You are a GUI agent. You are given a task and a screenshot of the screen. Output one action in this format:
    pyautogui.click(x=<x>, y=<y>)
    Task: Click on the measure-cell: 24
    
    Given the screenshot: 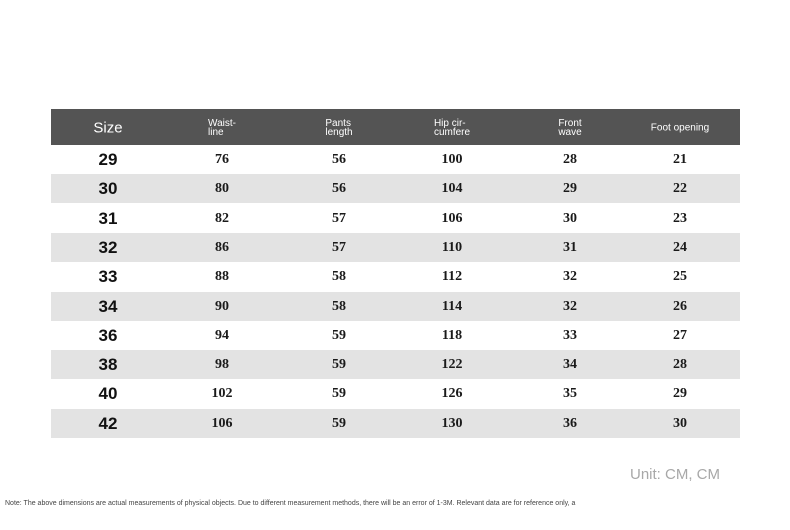 What is the action you would take?
    pyautogui.click(x=680, y=247)
    